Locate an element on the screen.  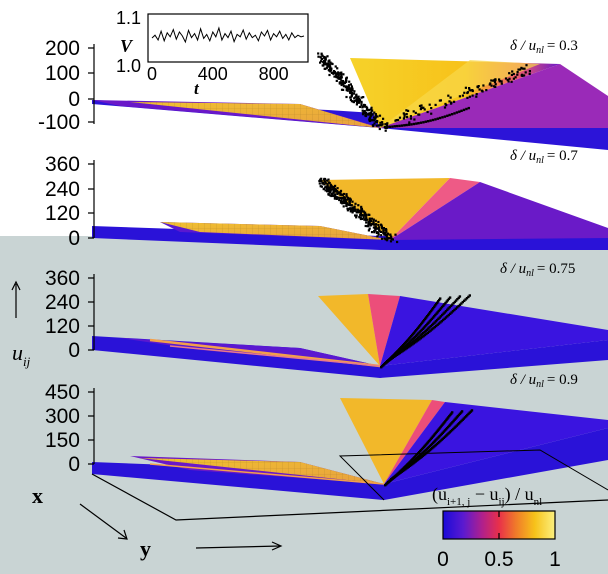
z-tick: -100 is located at coordinates (59, 122).